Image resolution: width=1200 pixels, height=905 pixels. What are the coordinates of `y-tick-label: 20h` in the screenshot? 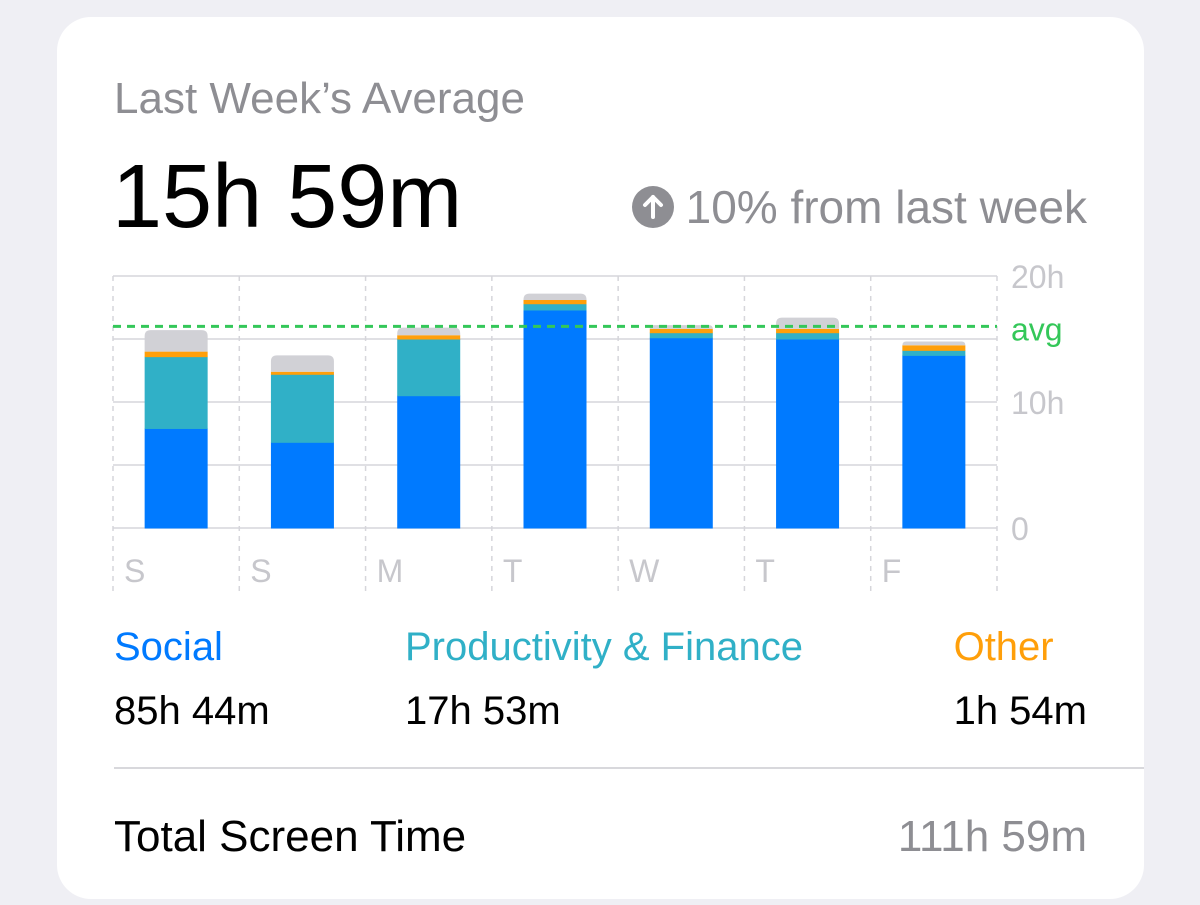 It's located at (1037, 277).